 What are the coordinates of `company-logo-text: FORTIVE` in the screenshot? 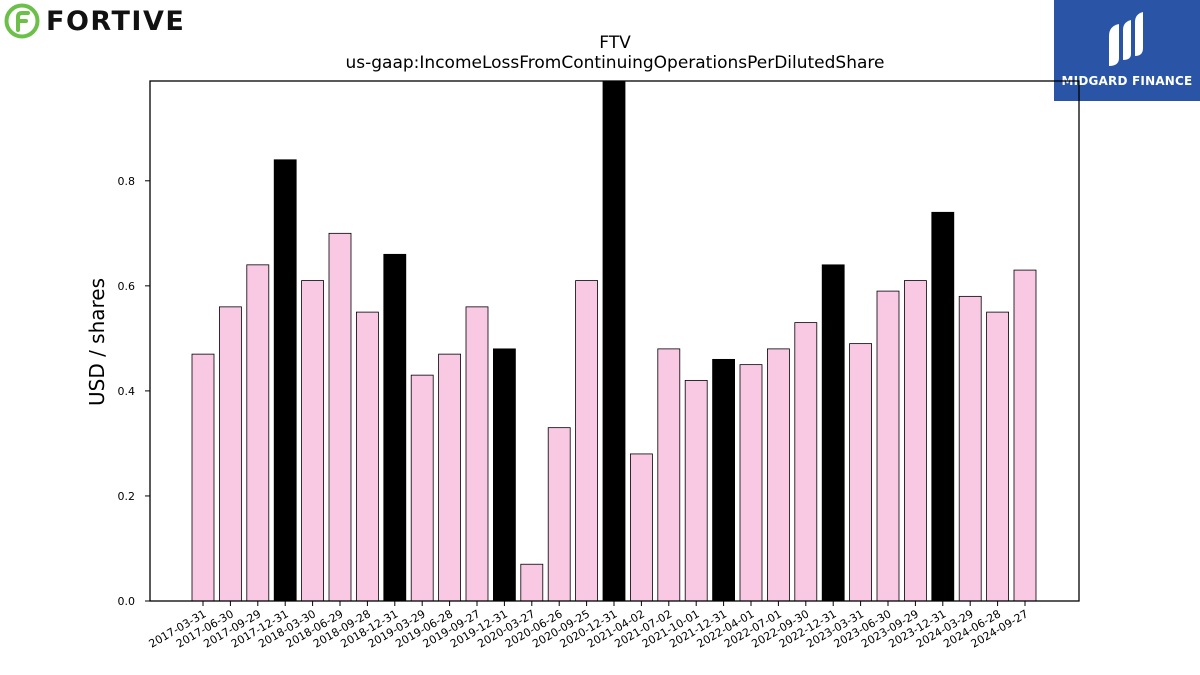 It's located at (116, 21).